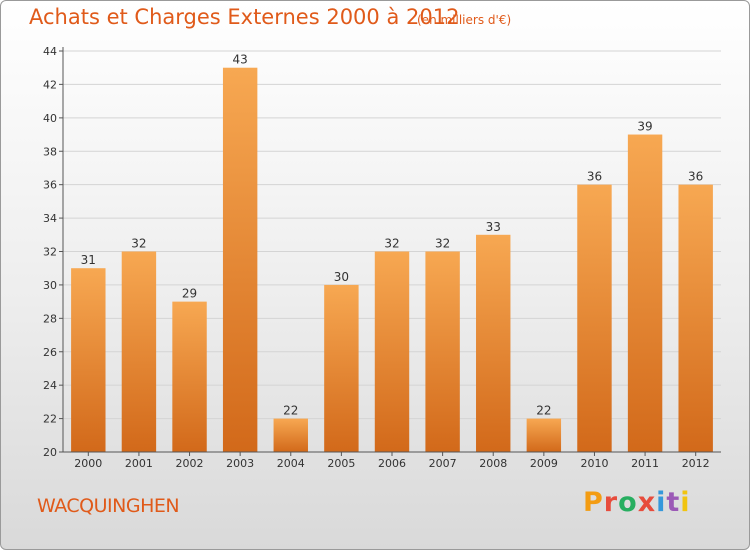 The image size is (750, 550). What do you see at coordinates (544, 435) in the screenshot?
I see `bar-2009` at bounding box center [544, 435].